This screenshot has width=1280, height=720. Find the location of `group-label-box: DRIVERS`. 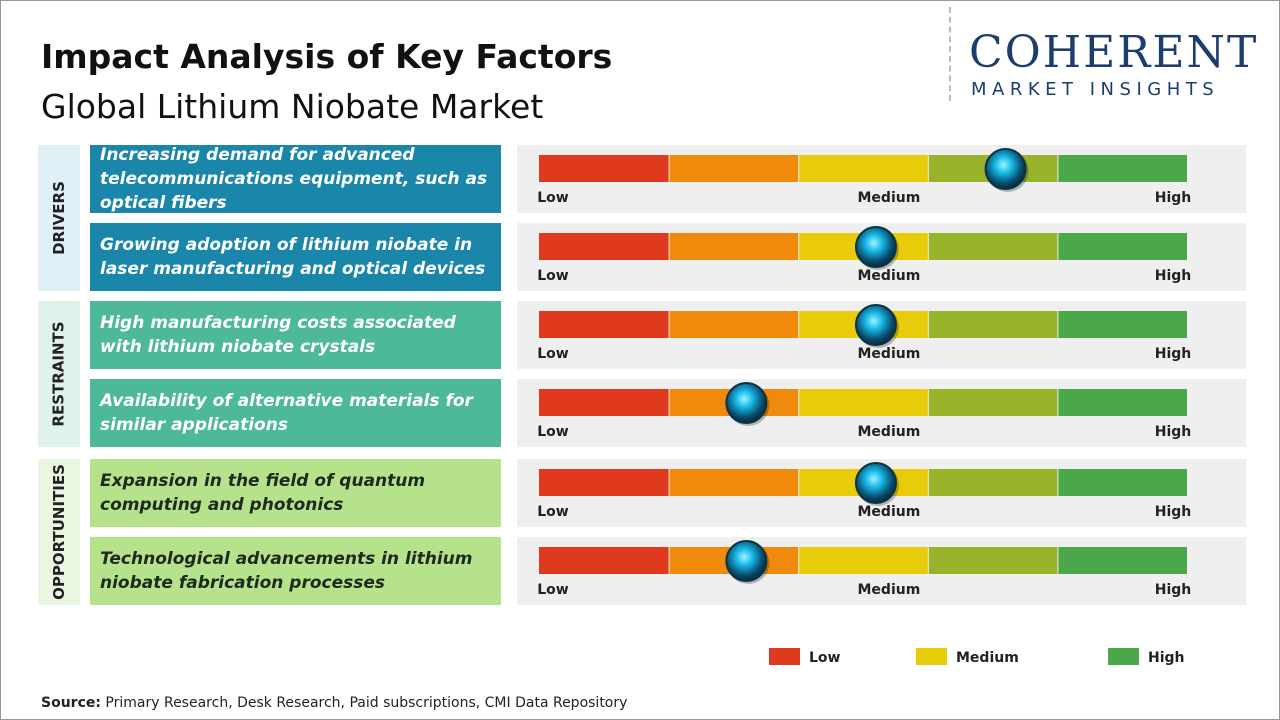

group-label-box: DRIVERS is located at coordinates (59, 218).